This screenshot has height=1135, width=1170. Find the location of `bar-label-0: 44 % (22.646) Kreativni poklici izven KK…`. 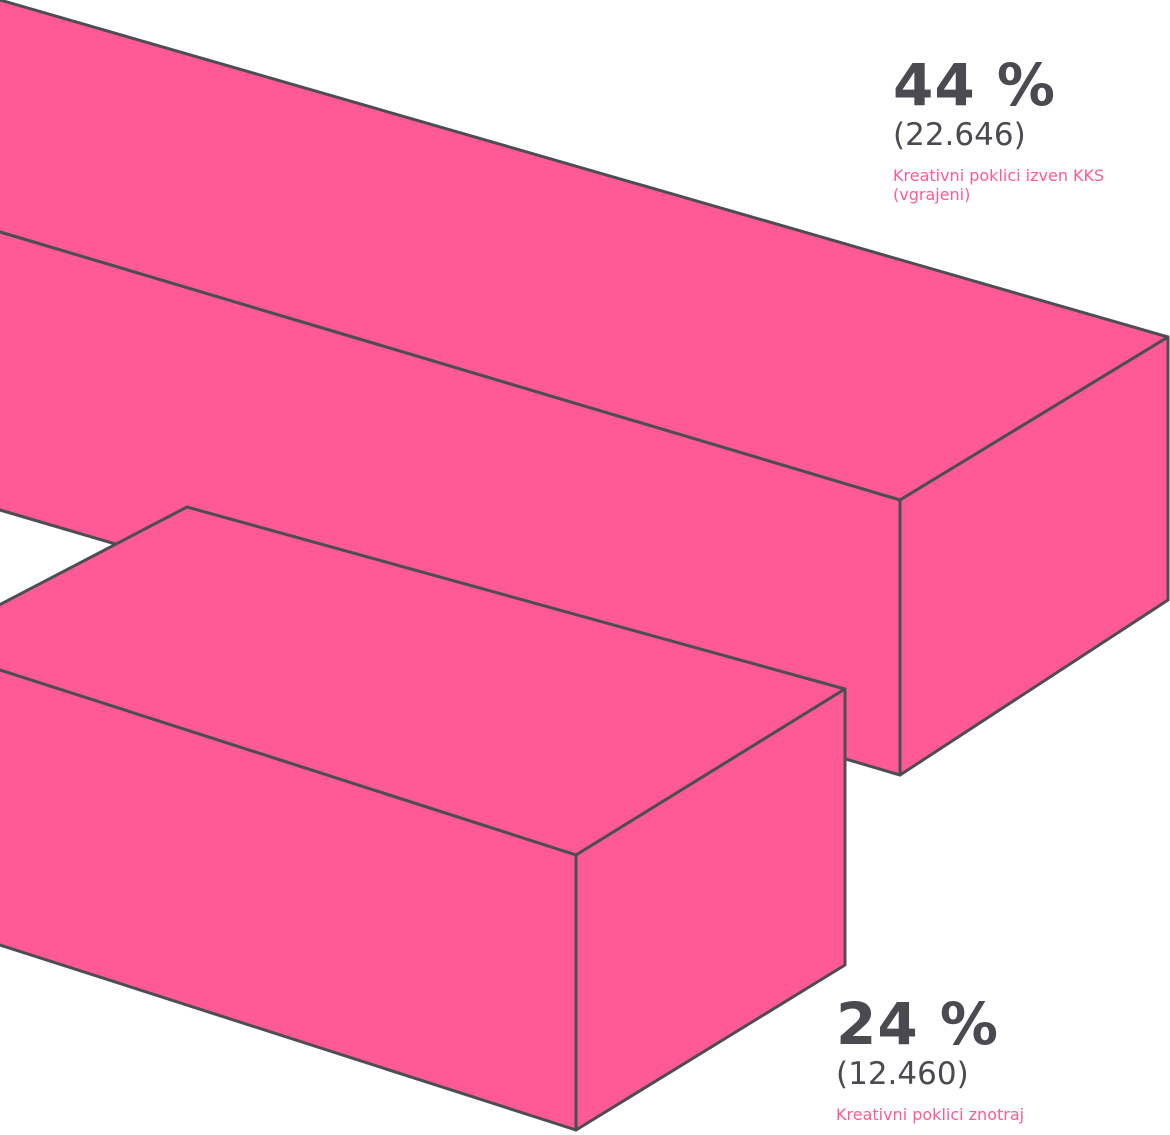

bar-label-0: 44 % (22.646) Kreativni poklici izven KK… is located at coordinates (1013, 130).